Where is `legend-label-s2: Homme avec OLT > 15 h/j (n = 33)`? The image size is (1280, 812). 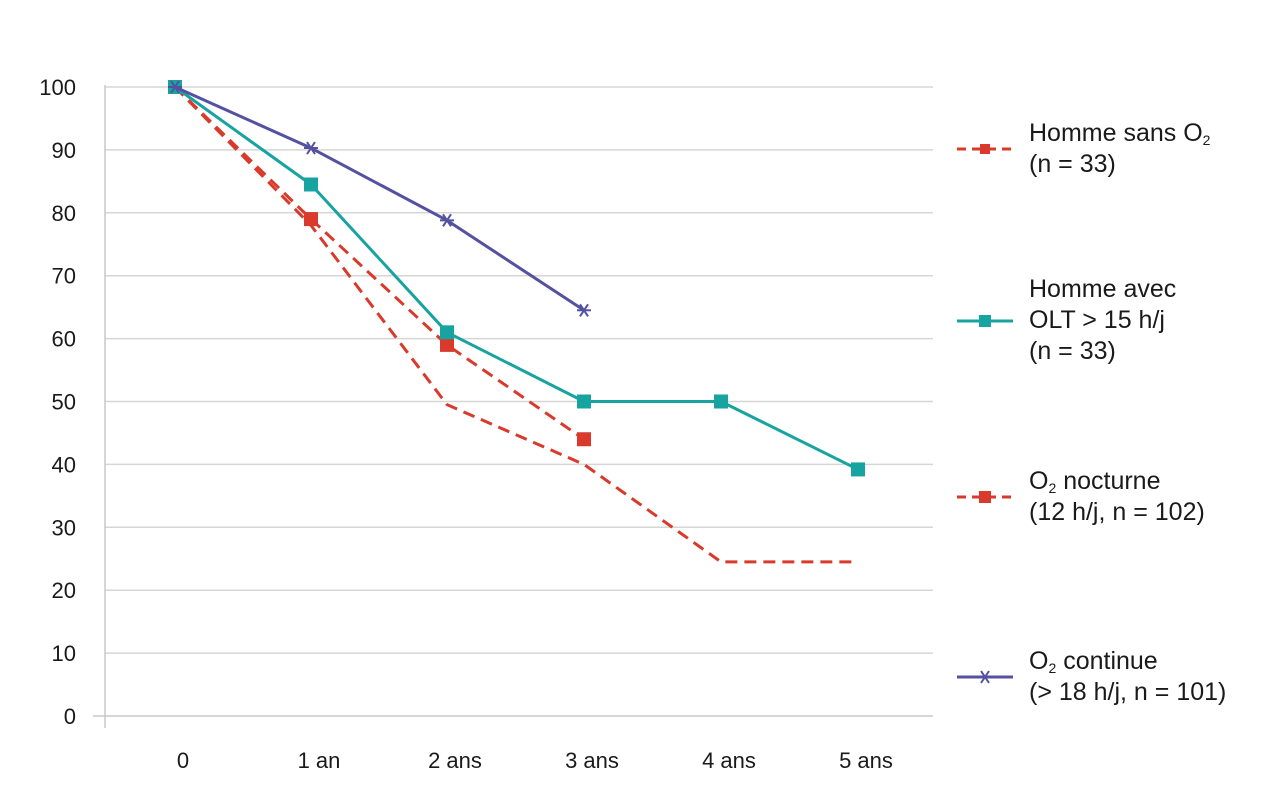
legend-label-s2: Homme avec OLT > 15 h/j (n = 33) is located at coordinates (1103, 320).